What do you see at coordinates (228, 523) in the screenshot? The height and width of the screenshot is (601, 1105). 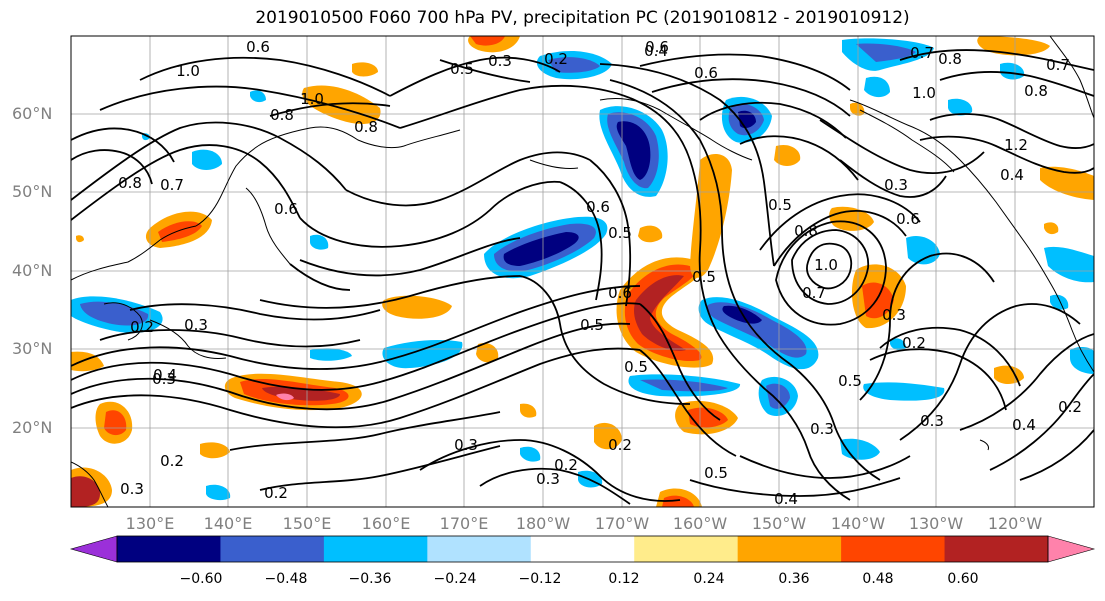 I see `lon-label-140e: 140°E` at bounding box center [228, 523].